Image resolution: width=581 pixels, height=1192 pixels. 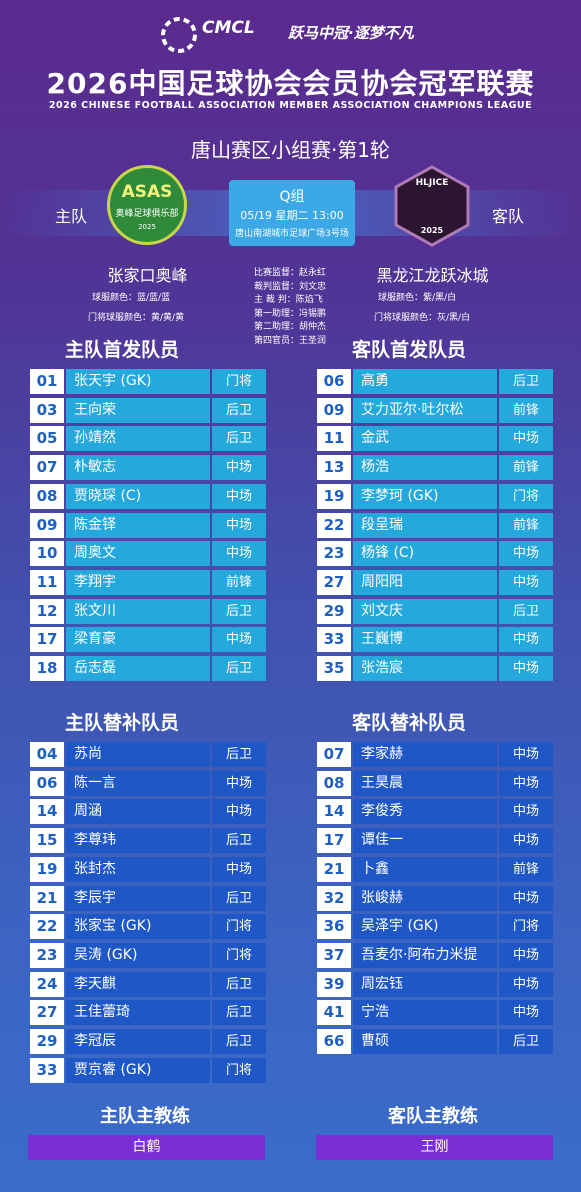 I want to click on away-kit: 球服颜色：紫/黑/白, so click(x=417, y=298).